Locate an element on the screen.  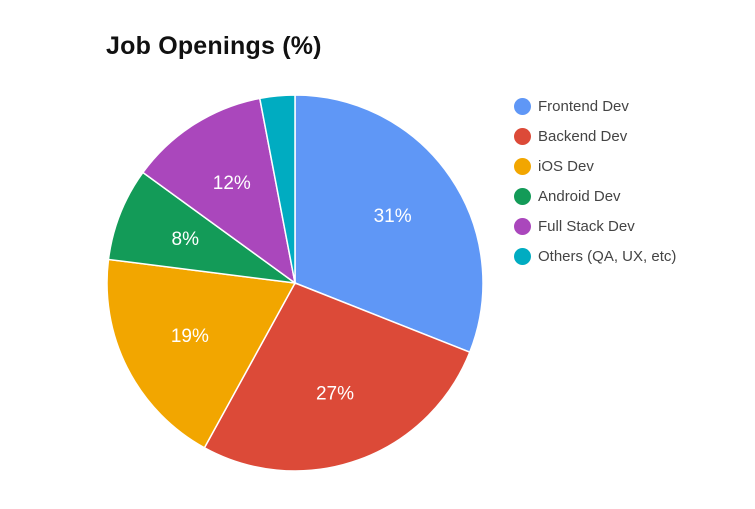
slice-backend-dev is located at coordinates (337, 377).